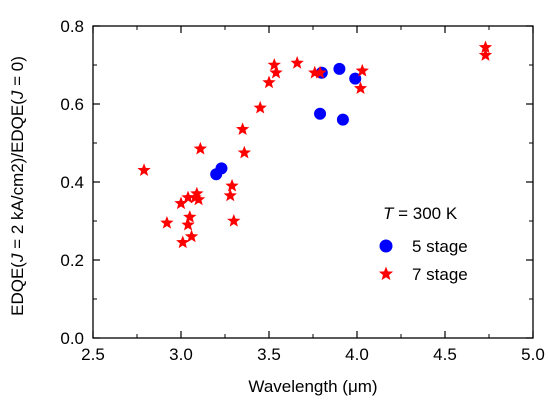 This screenshot has width=550, height=404. Describe the element at coordinates (72, 338) in the screenshot. I see `y-tick-label: 0.0` at that location.